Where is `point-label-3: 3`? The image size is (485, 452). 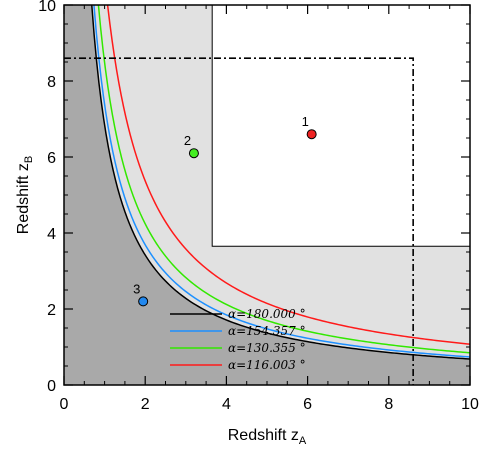
point-label-3: 3 is located at coordinates (136, 288).